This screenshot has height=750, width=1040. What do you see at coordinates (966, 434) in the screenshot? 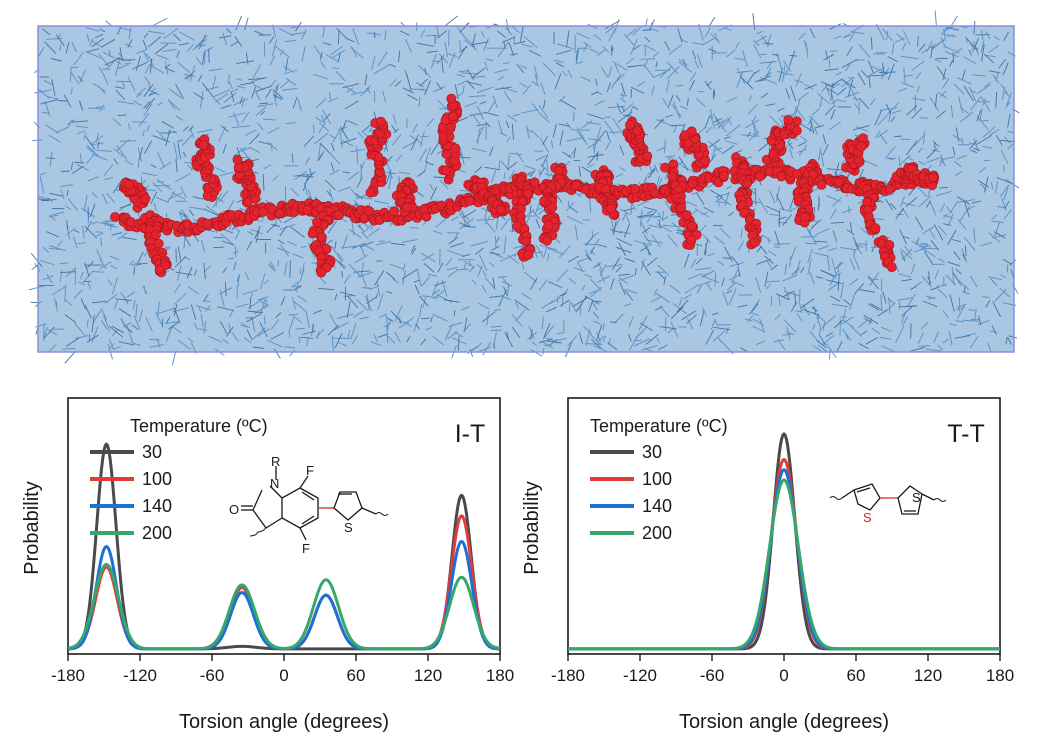
I see `panel-label: T-T` at bounding box center [966, 434].